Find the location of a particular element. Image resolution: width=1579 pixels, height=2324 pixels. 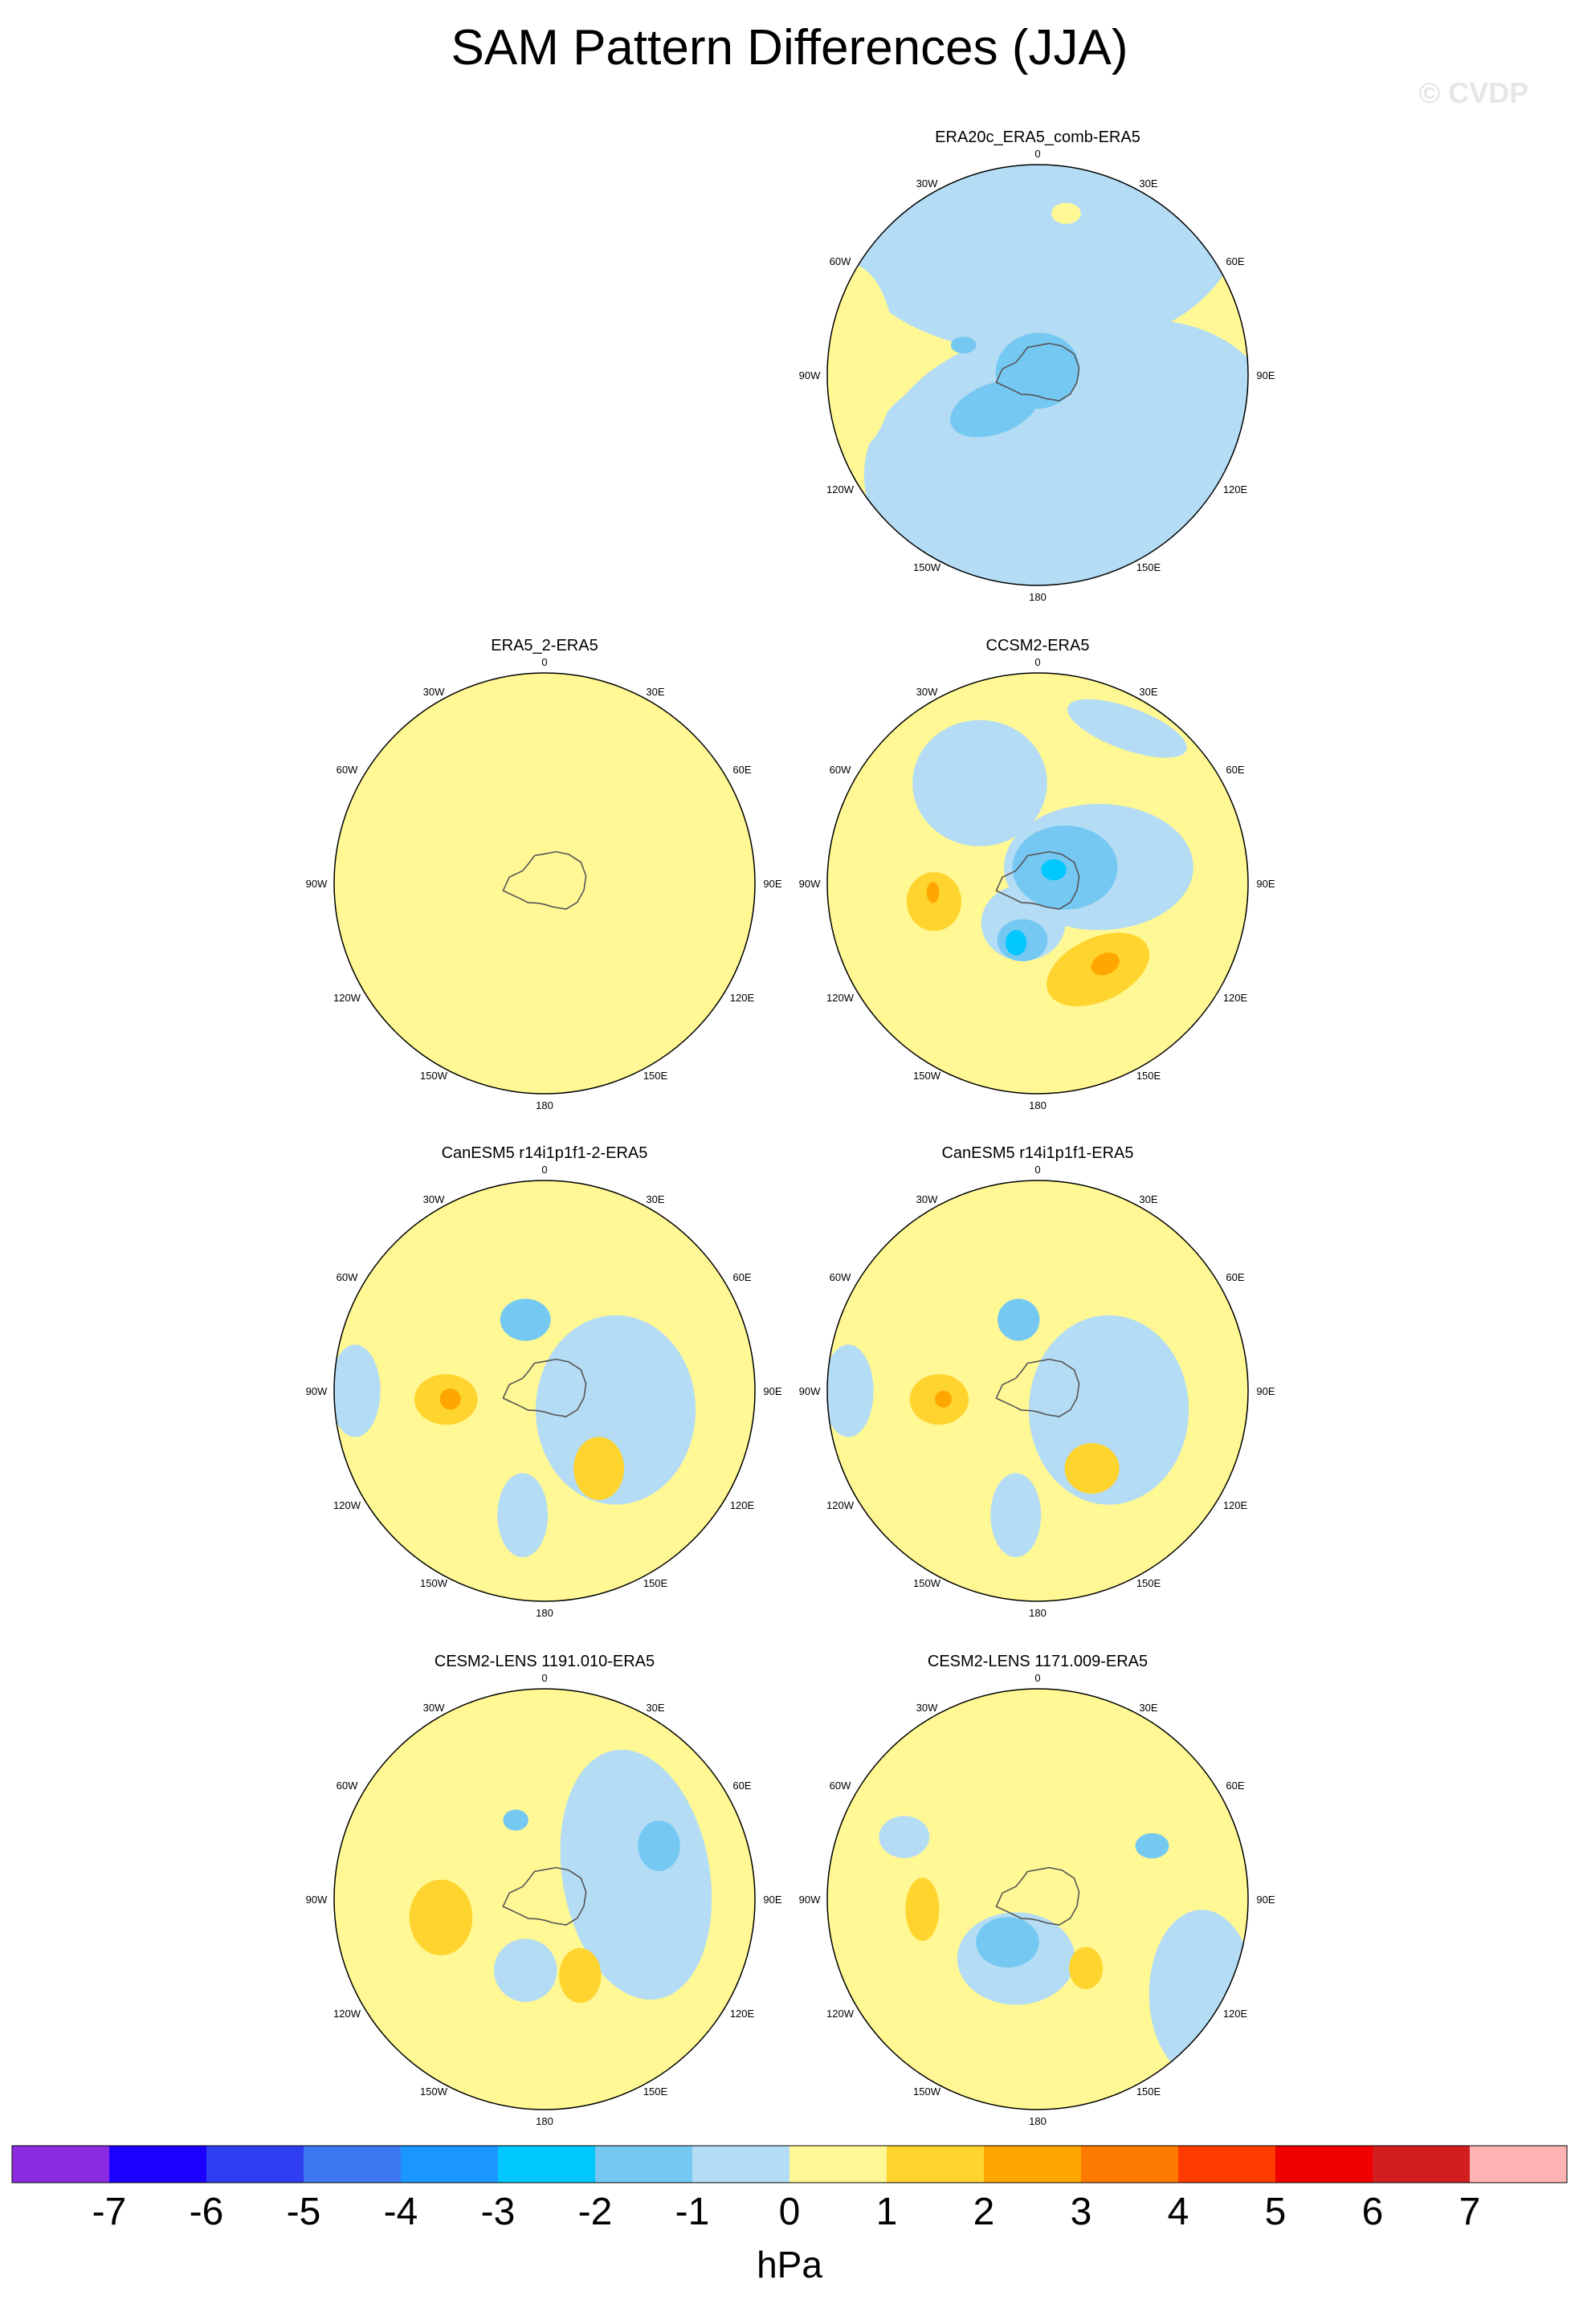

colorbar-tick-label: -4 is located at coordinates (401, 2212).